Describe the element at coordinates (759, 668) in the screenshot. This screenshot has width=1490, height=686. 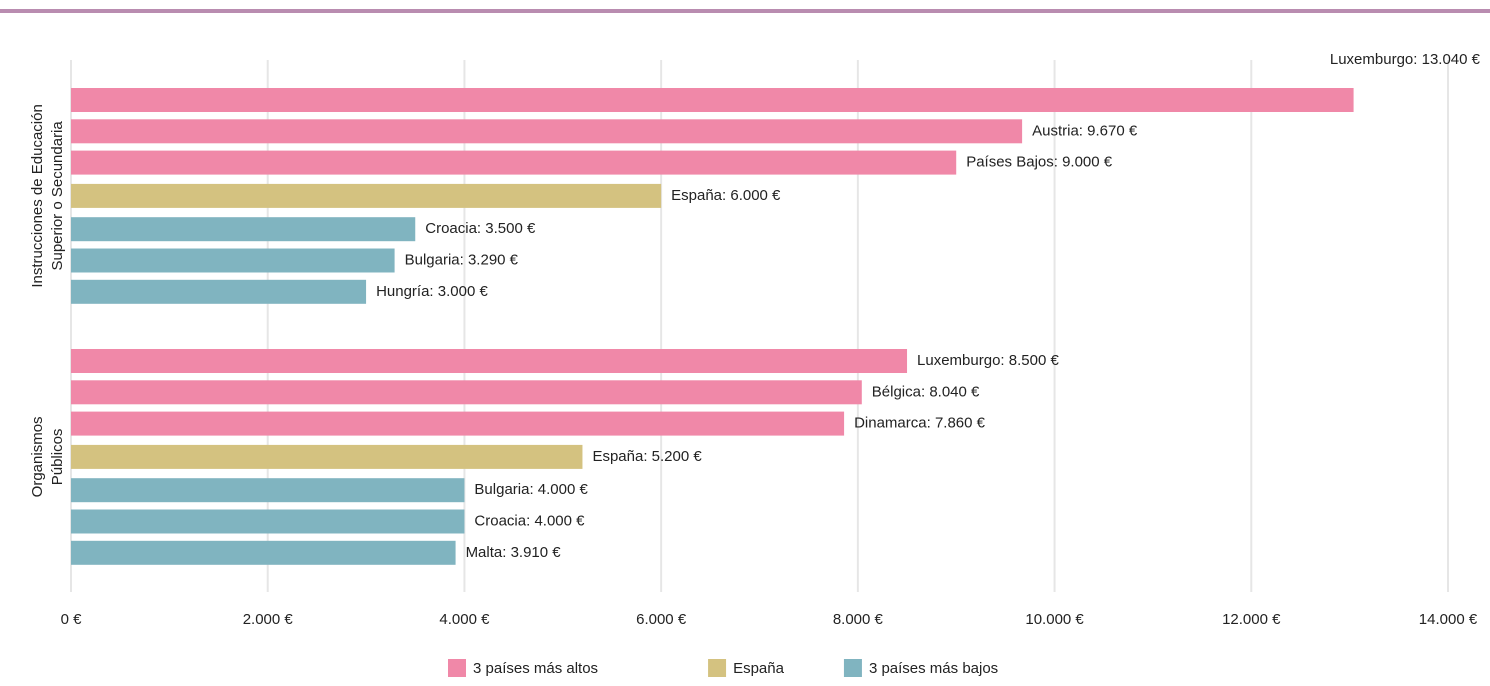
I see `legend-label: España` at that location.